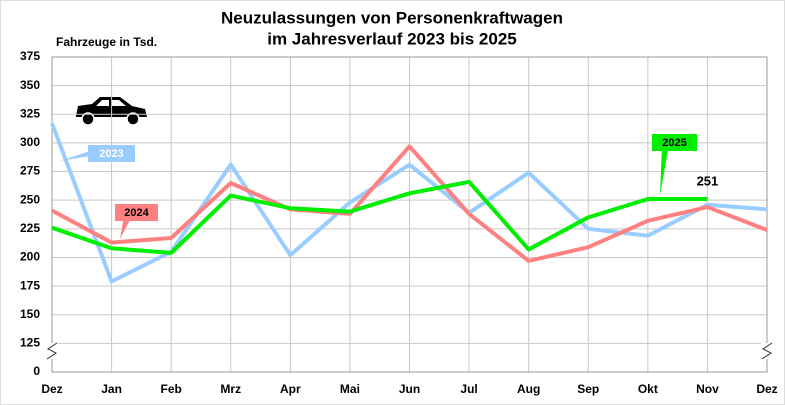 The image size is (785, 405). I want to click on legend-label: 2023, so click(111, 154).